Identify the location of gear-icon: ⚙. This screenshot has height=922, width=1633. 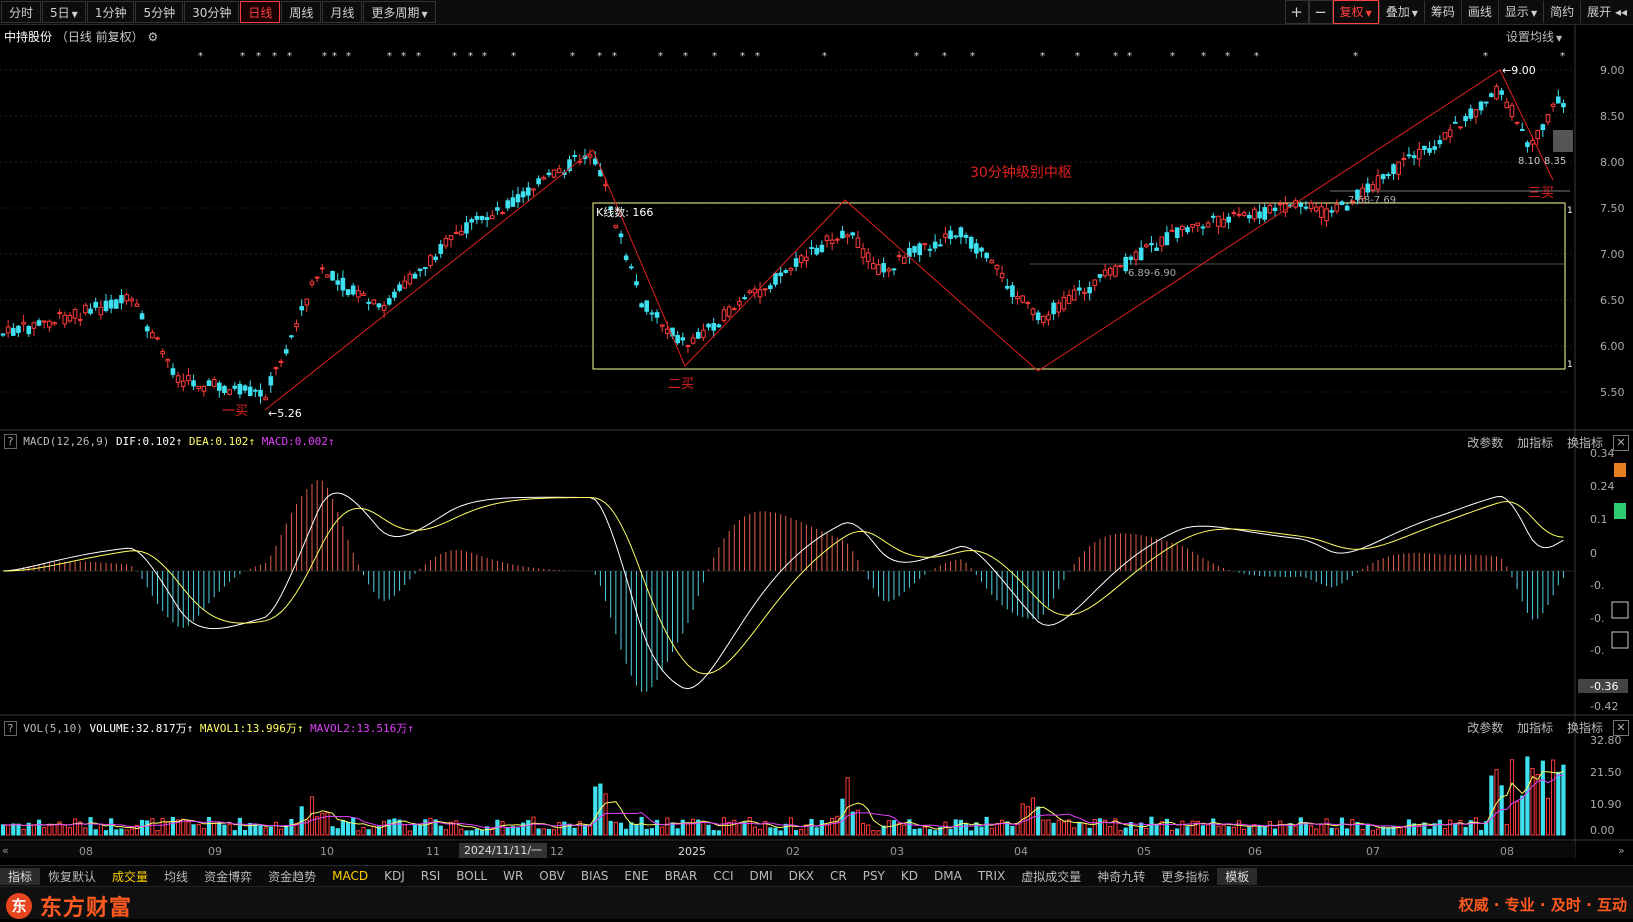
(153, 37).